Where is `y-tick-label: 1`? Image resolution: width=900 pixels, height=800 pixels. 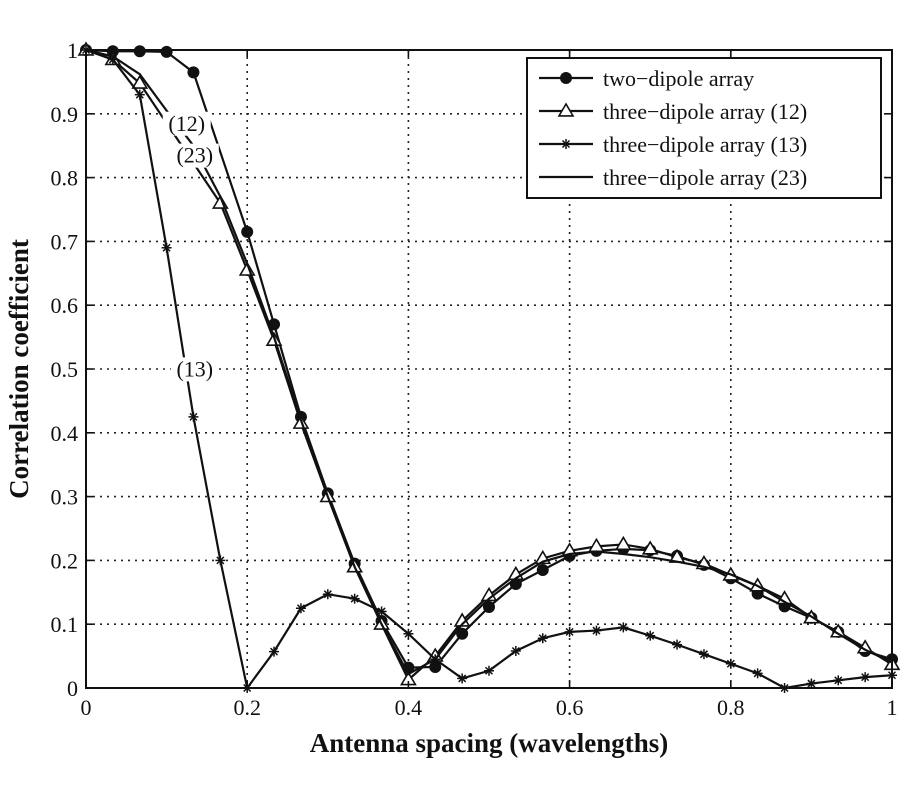
y-tick-label: 1 is located at coordinates (72, 50).